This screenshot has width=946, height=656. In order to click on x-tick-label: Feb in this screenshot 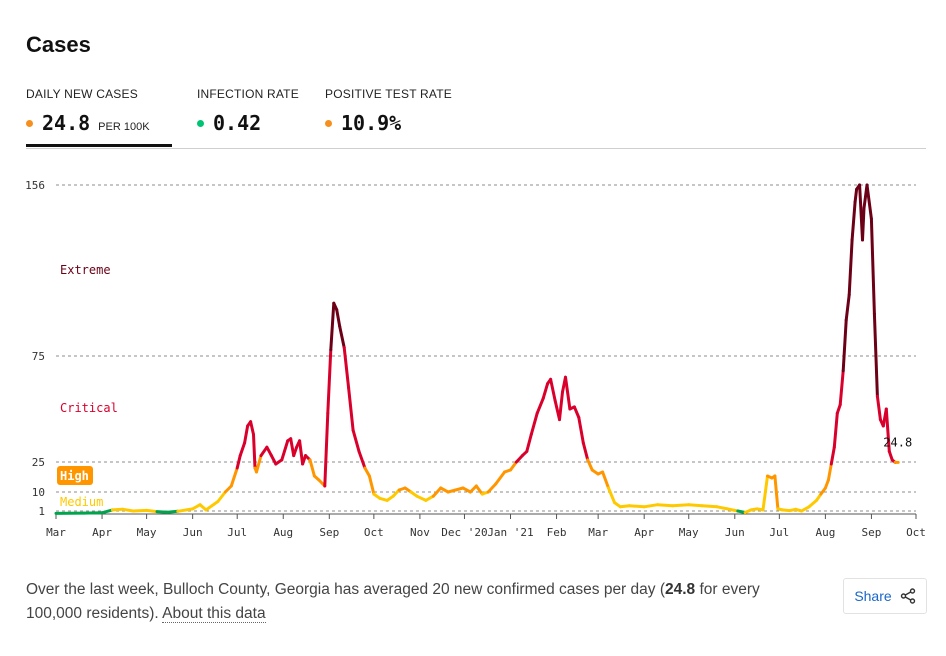, I will do `click(557, 532)`.